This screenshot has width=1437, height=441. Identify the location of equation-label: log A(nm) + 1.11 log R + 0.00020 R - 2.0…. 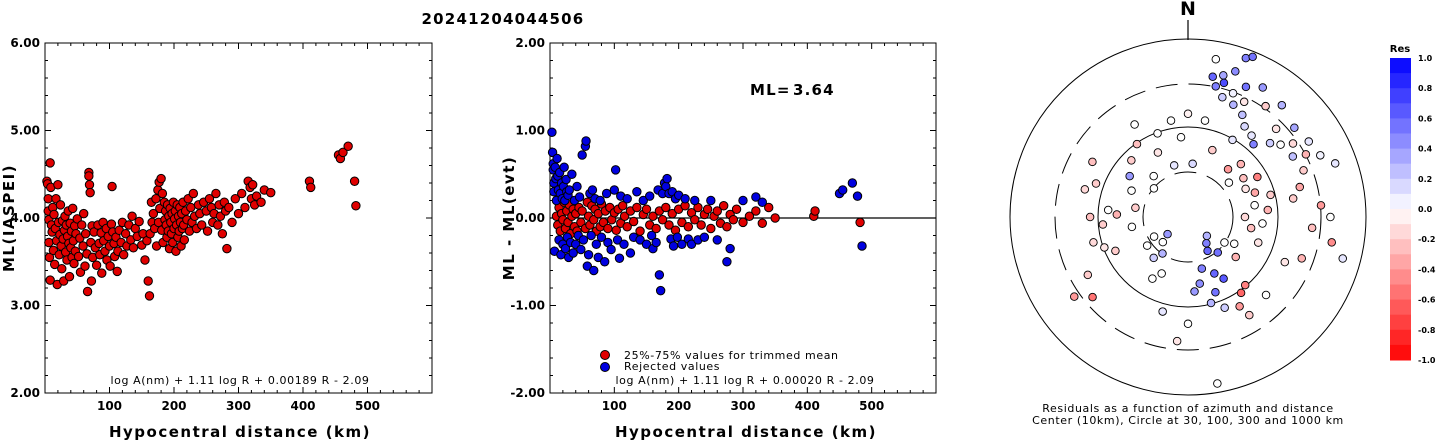
(744, 380).